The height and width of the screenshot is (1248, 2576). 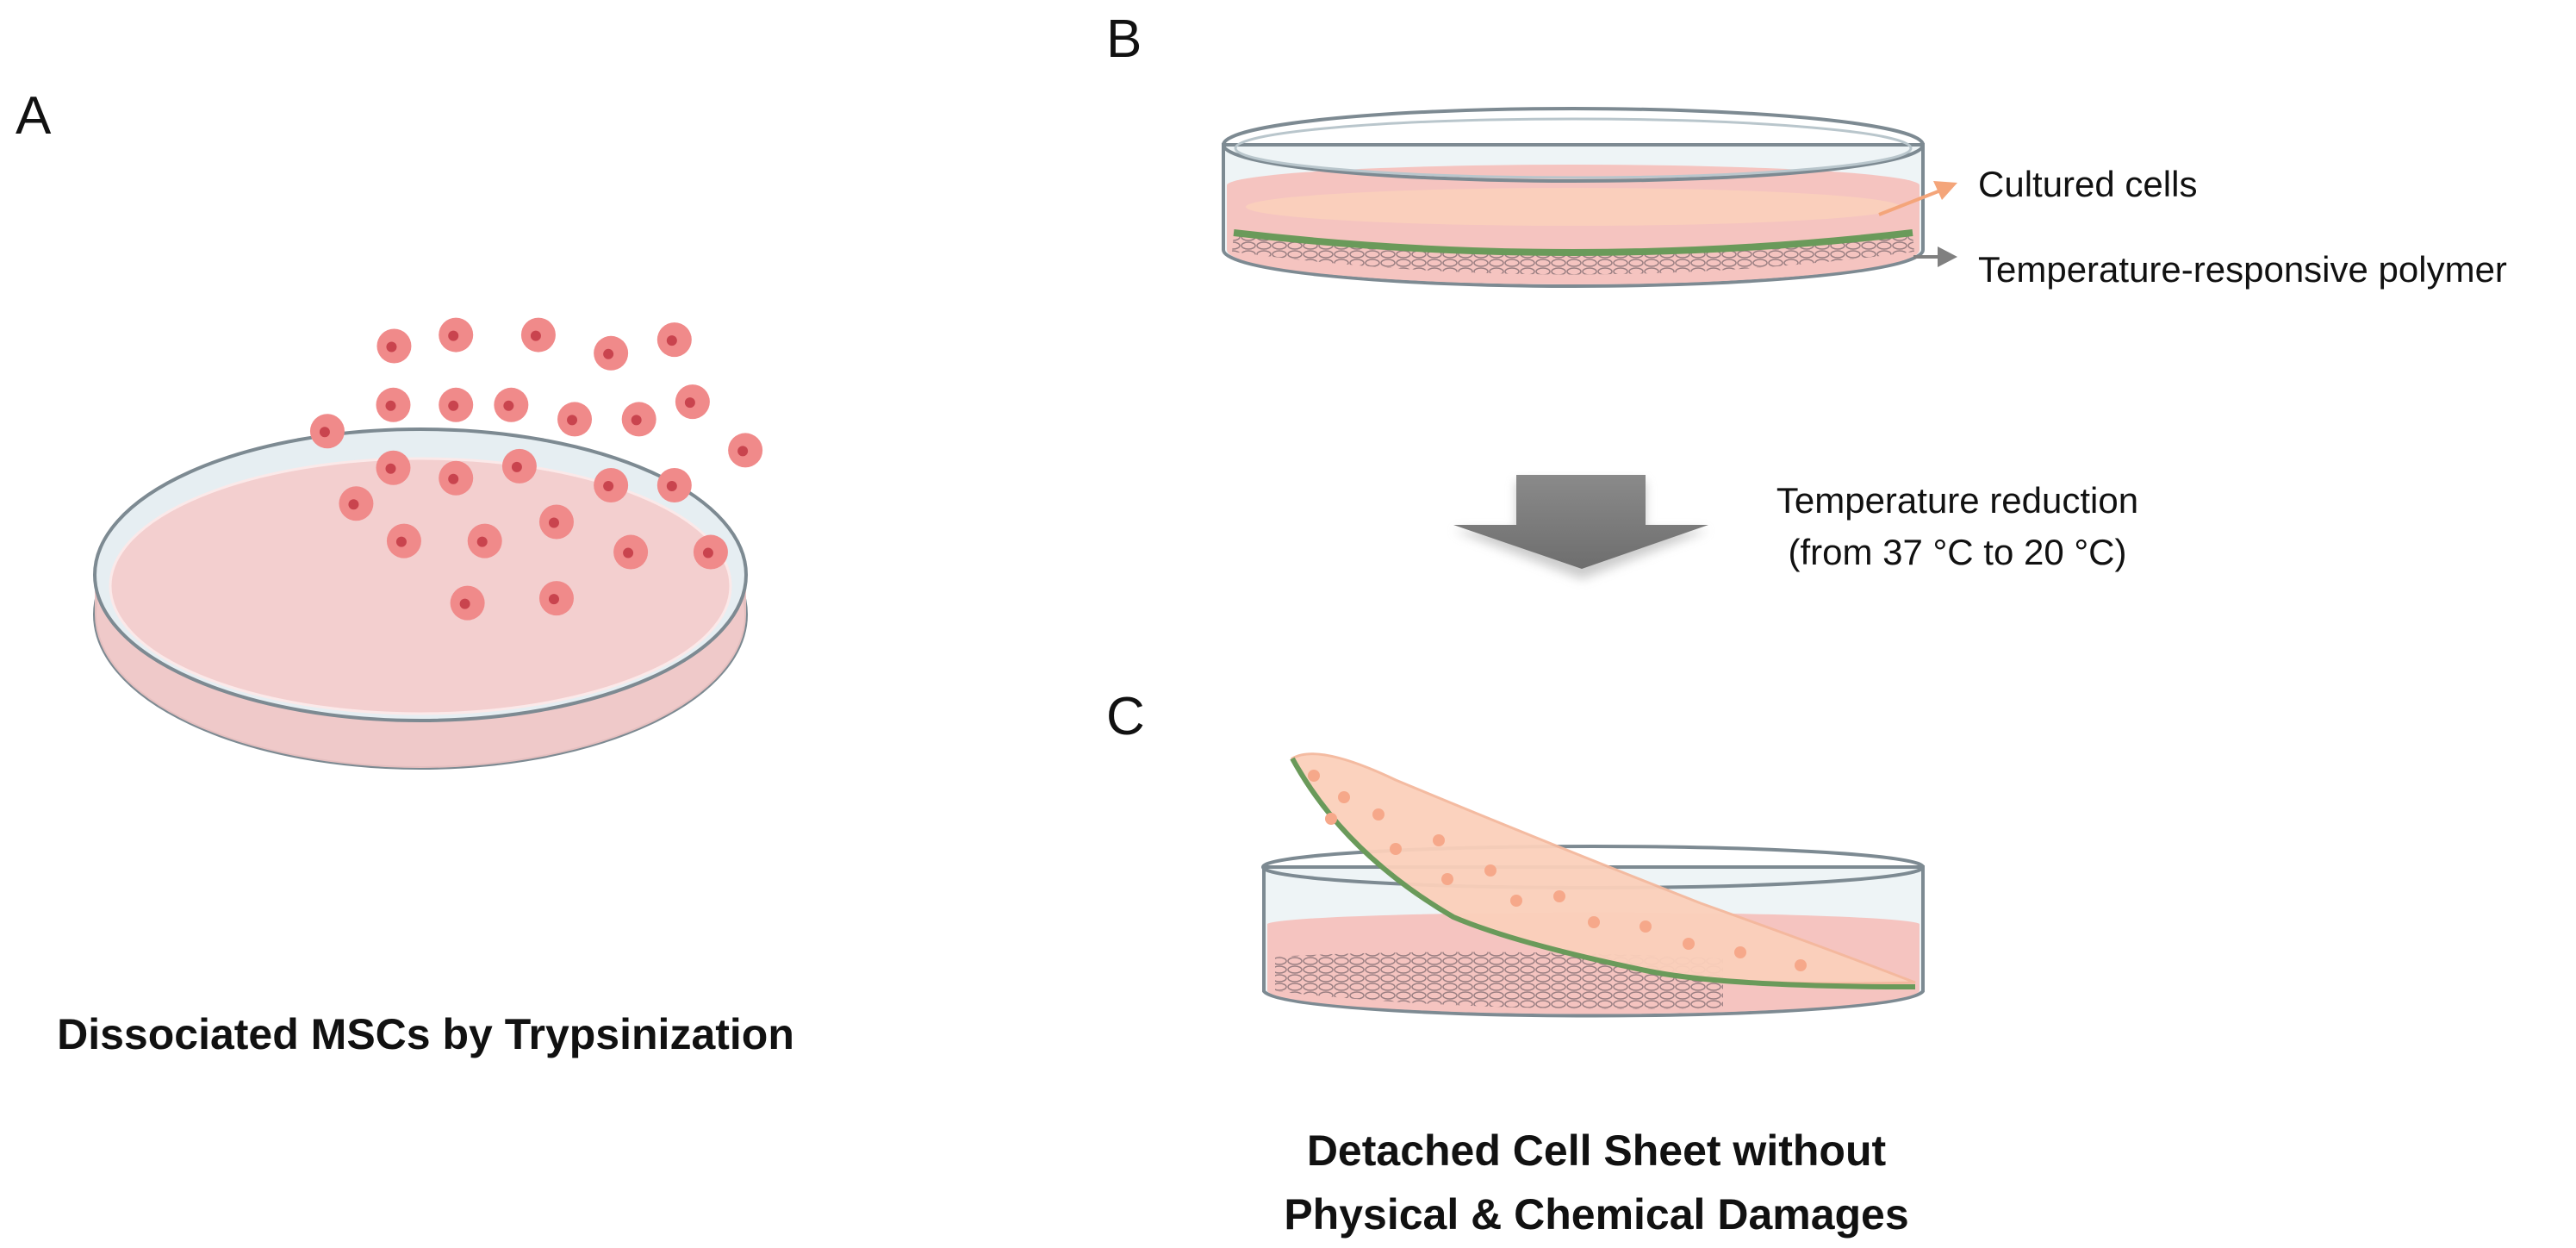 What do you see at coordinates (1581, 527) in the screenshot?
I see `down-arrow` at bounding box center [1581, 527].